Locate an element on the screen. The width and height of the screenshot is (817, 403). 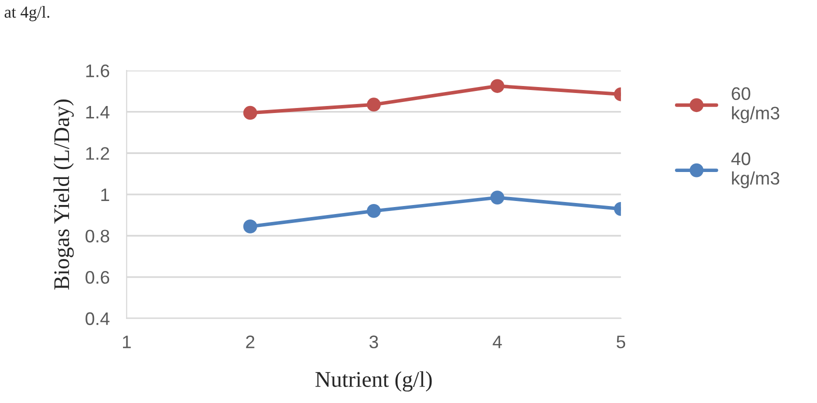
x-axis-title: Nutrient (g/l) is located at coordinates (373, 381).